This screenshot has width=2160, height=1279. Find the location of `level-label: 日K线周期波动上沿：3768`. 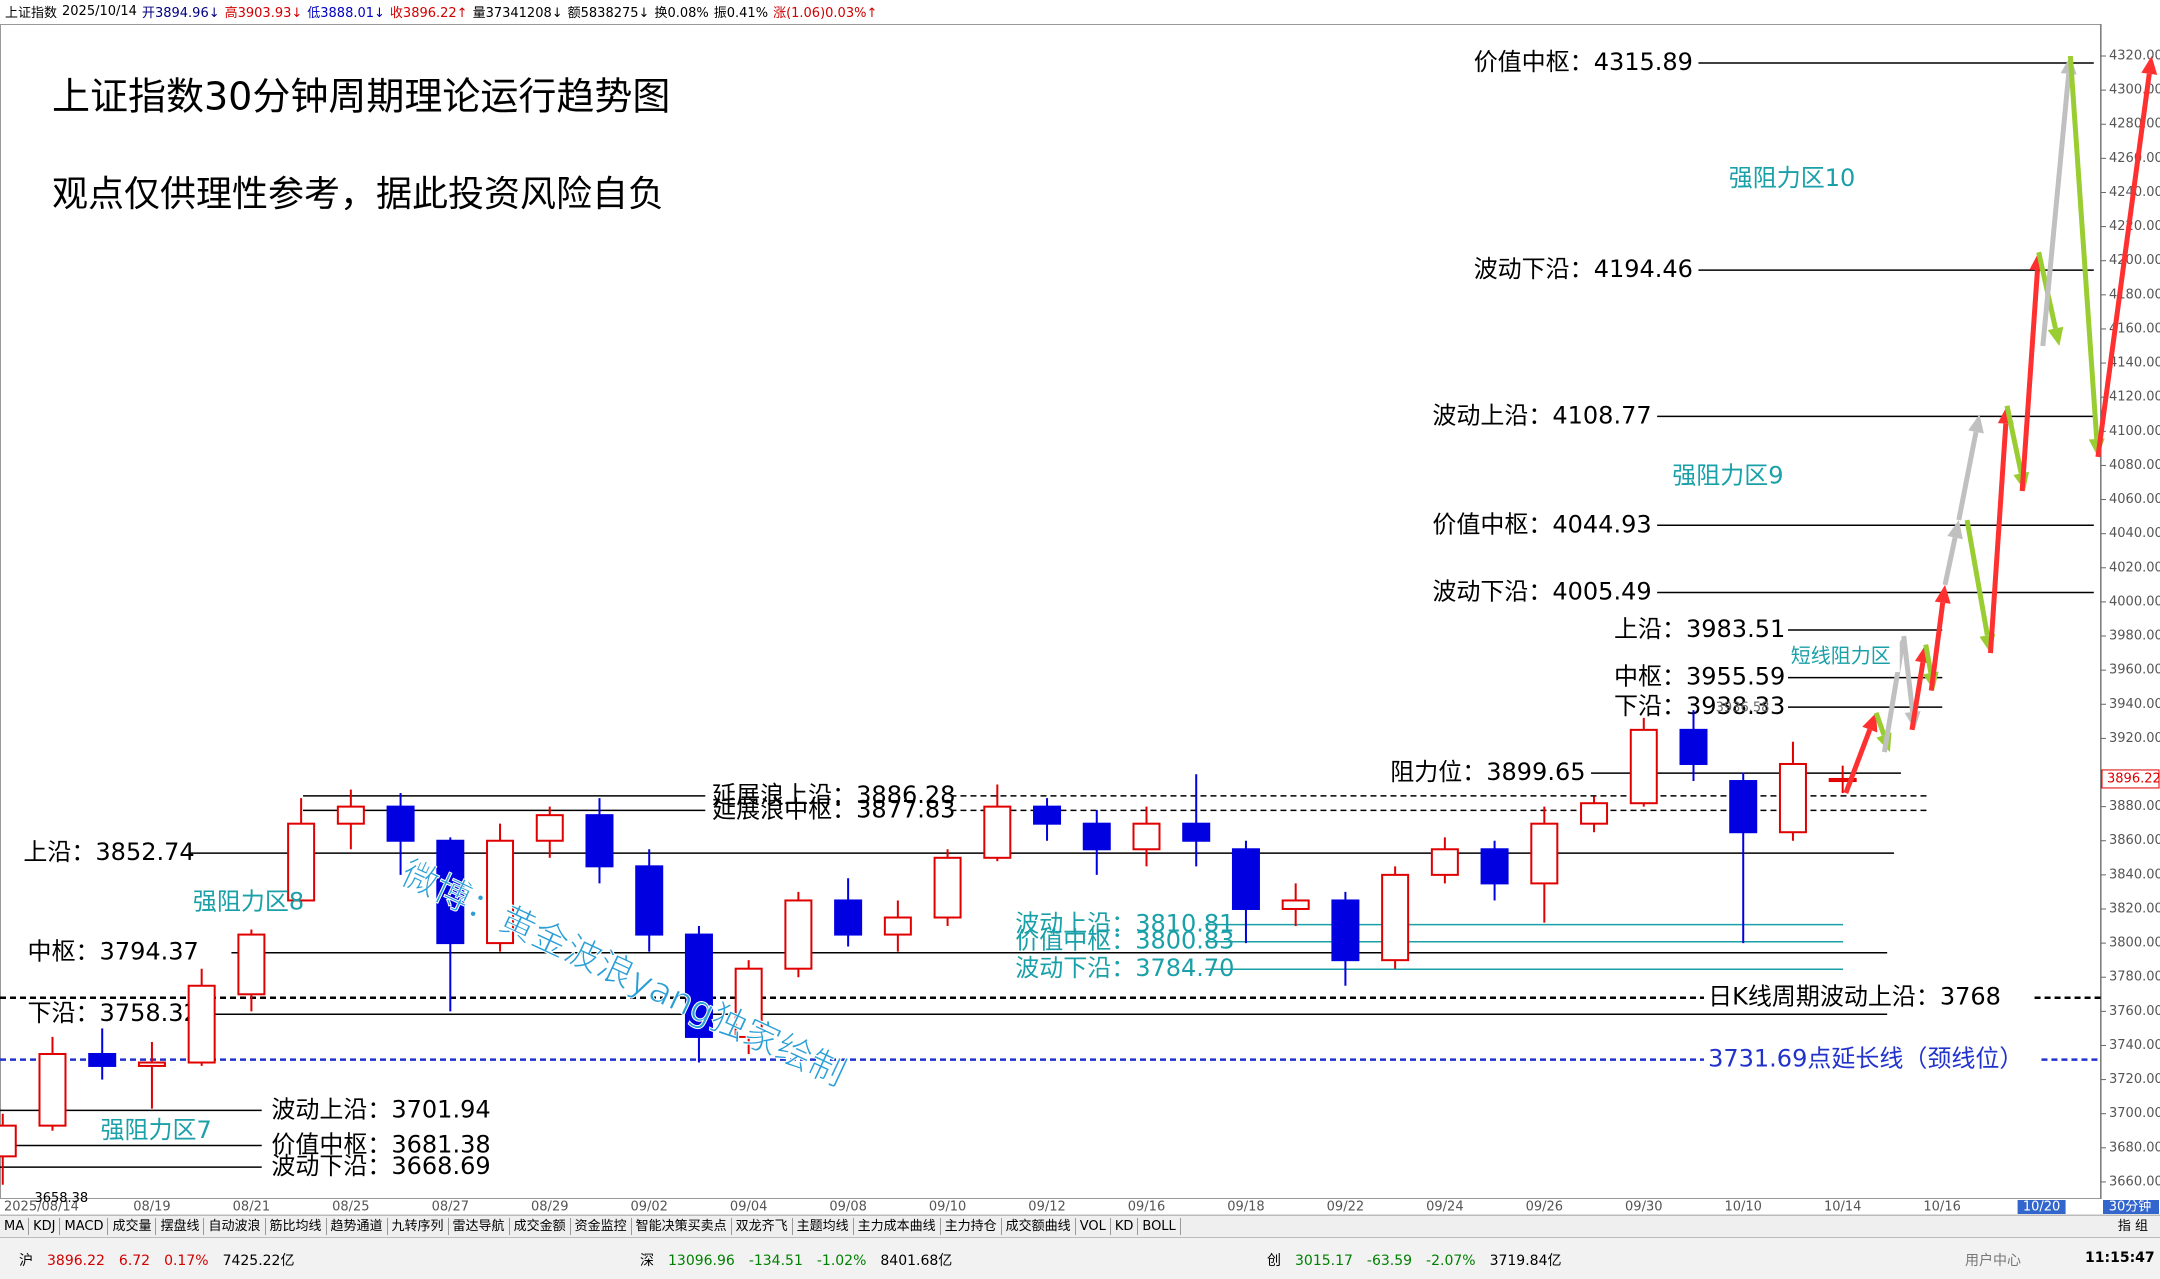

level-label: 日K线周期波动上沿：3768 is located at coordinates (1854, 997).